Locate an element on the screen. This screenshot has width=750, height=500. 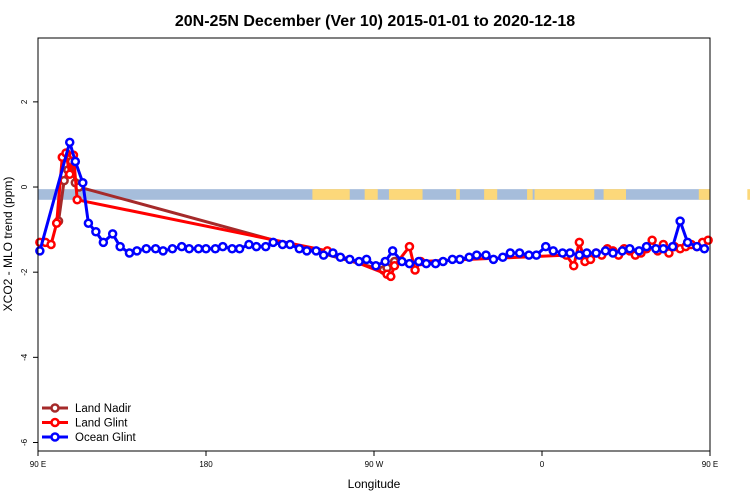
y-tick-label: 2 is located at coordinates (24, 101).